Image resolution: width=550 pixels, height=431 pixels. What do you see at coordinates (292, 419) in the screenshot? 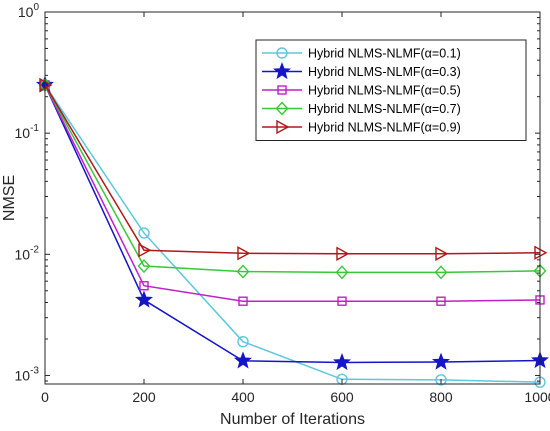
I see `x-axis-title: Number of Iterations` at bounding box center [292, 419].